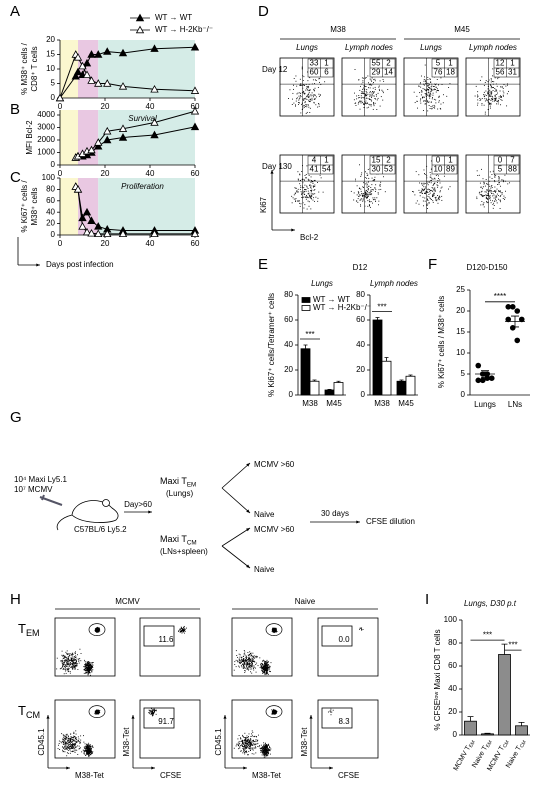 The height and width of the screenshot is (800, 539). I want to click on arrow, so click(236, 537).